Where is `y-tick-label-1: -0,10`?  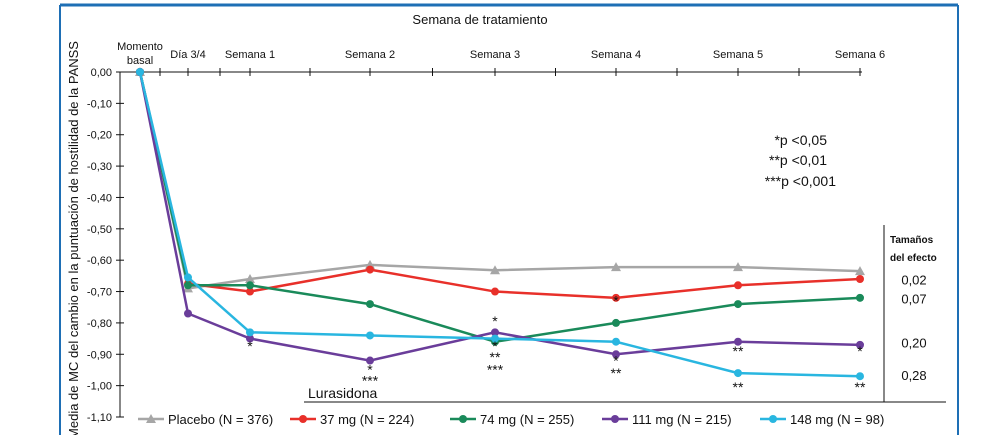
y-tick-label-1: -0,10 is located at coordinates (99, 104).